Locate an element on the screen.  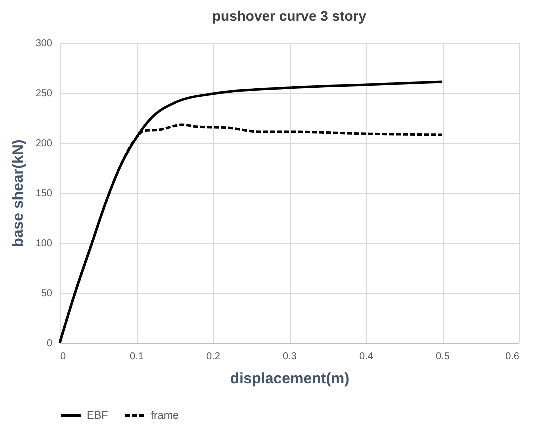
x-tick-label: 0.1 is located at coordinates (137, 357).